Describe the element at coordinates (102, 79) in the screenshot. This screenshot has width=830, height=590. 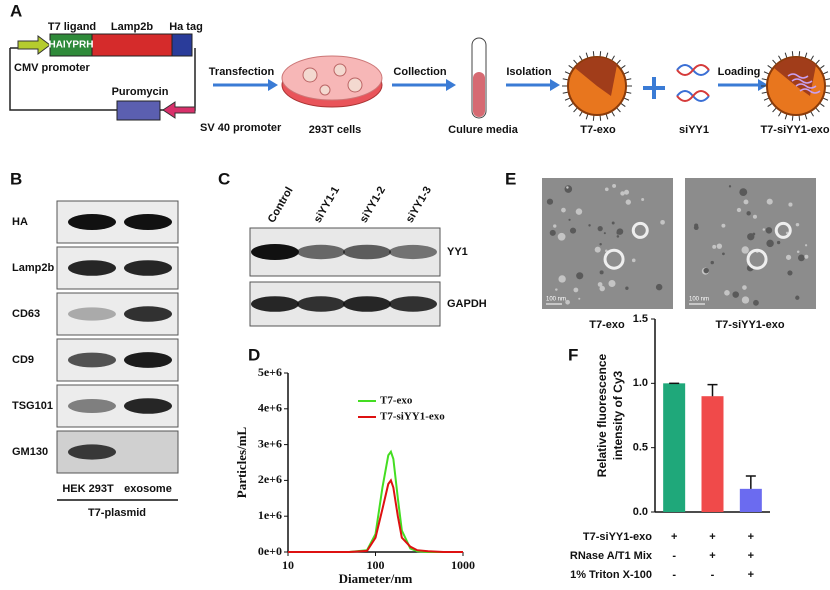
I see `plasmid-loop` at that location.